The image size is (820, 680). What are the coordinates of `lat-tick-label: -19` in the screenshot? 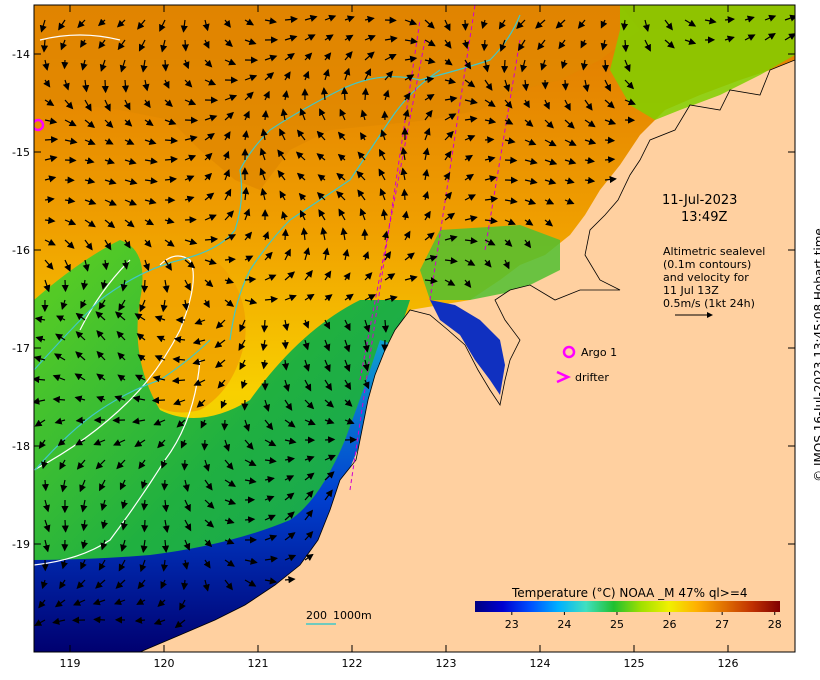 It's located at (21, 544).